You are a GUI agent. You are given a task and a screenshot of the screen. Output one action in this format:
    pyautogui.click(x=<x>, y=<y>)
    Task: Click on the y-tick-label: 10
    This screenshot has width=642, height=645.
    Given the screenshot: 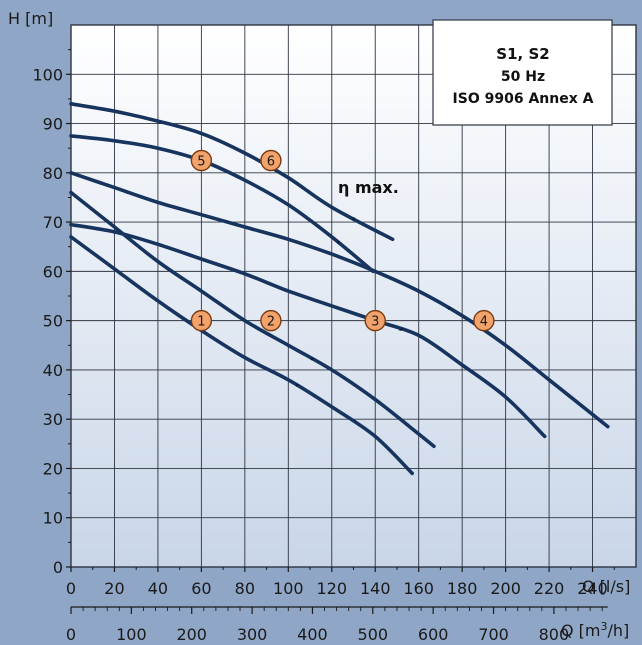 What is the action you would take?
    pyautogui.click(x=53, y=518)
    